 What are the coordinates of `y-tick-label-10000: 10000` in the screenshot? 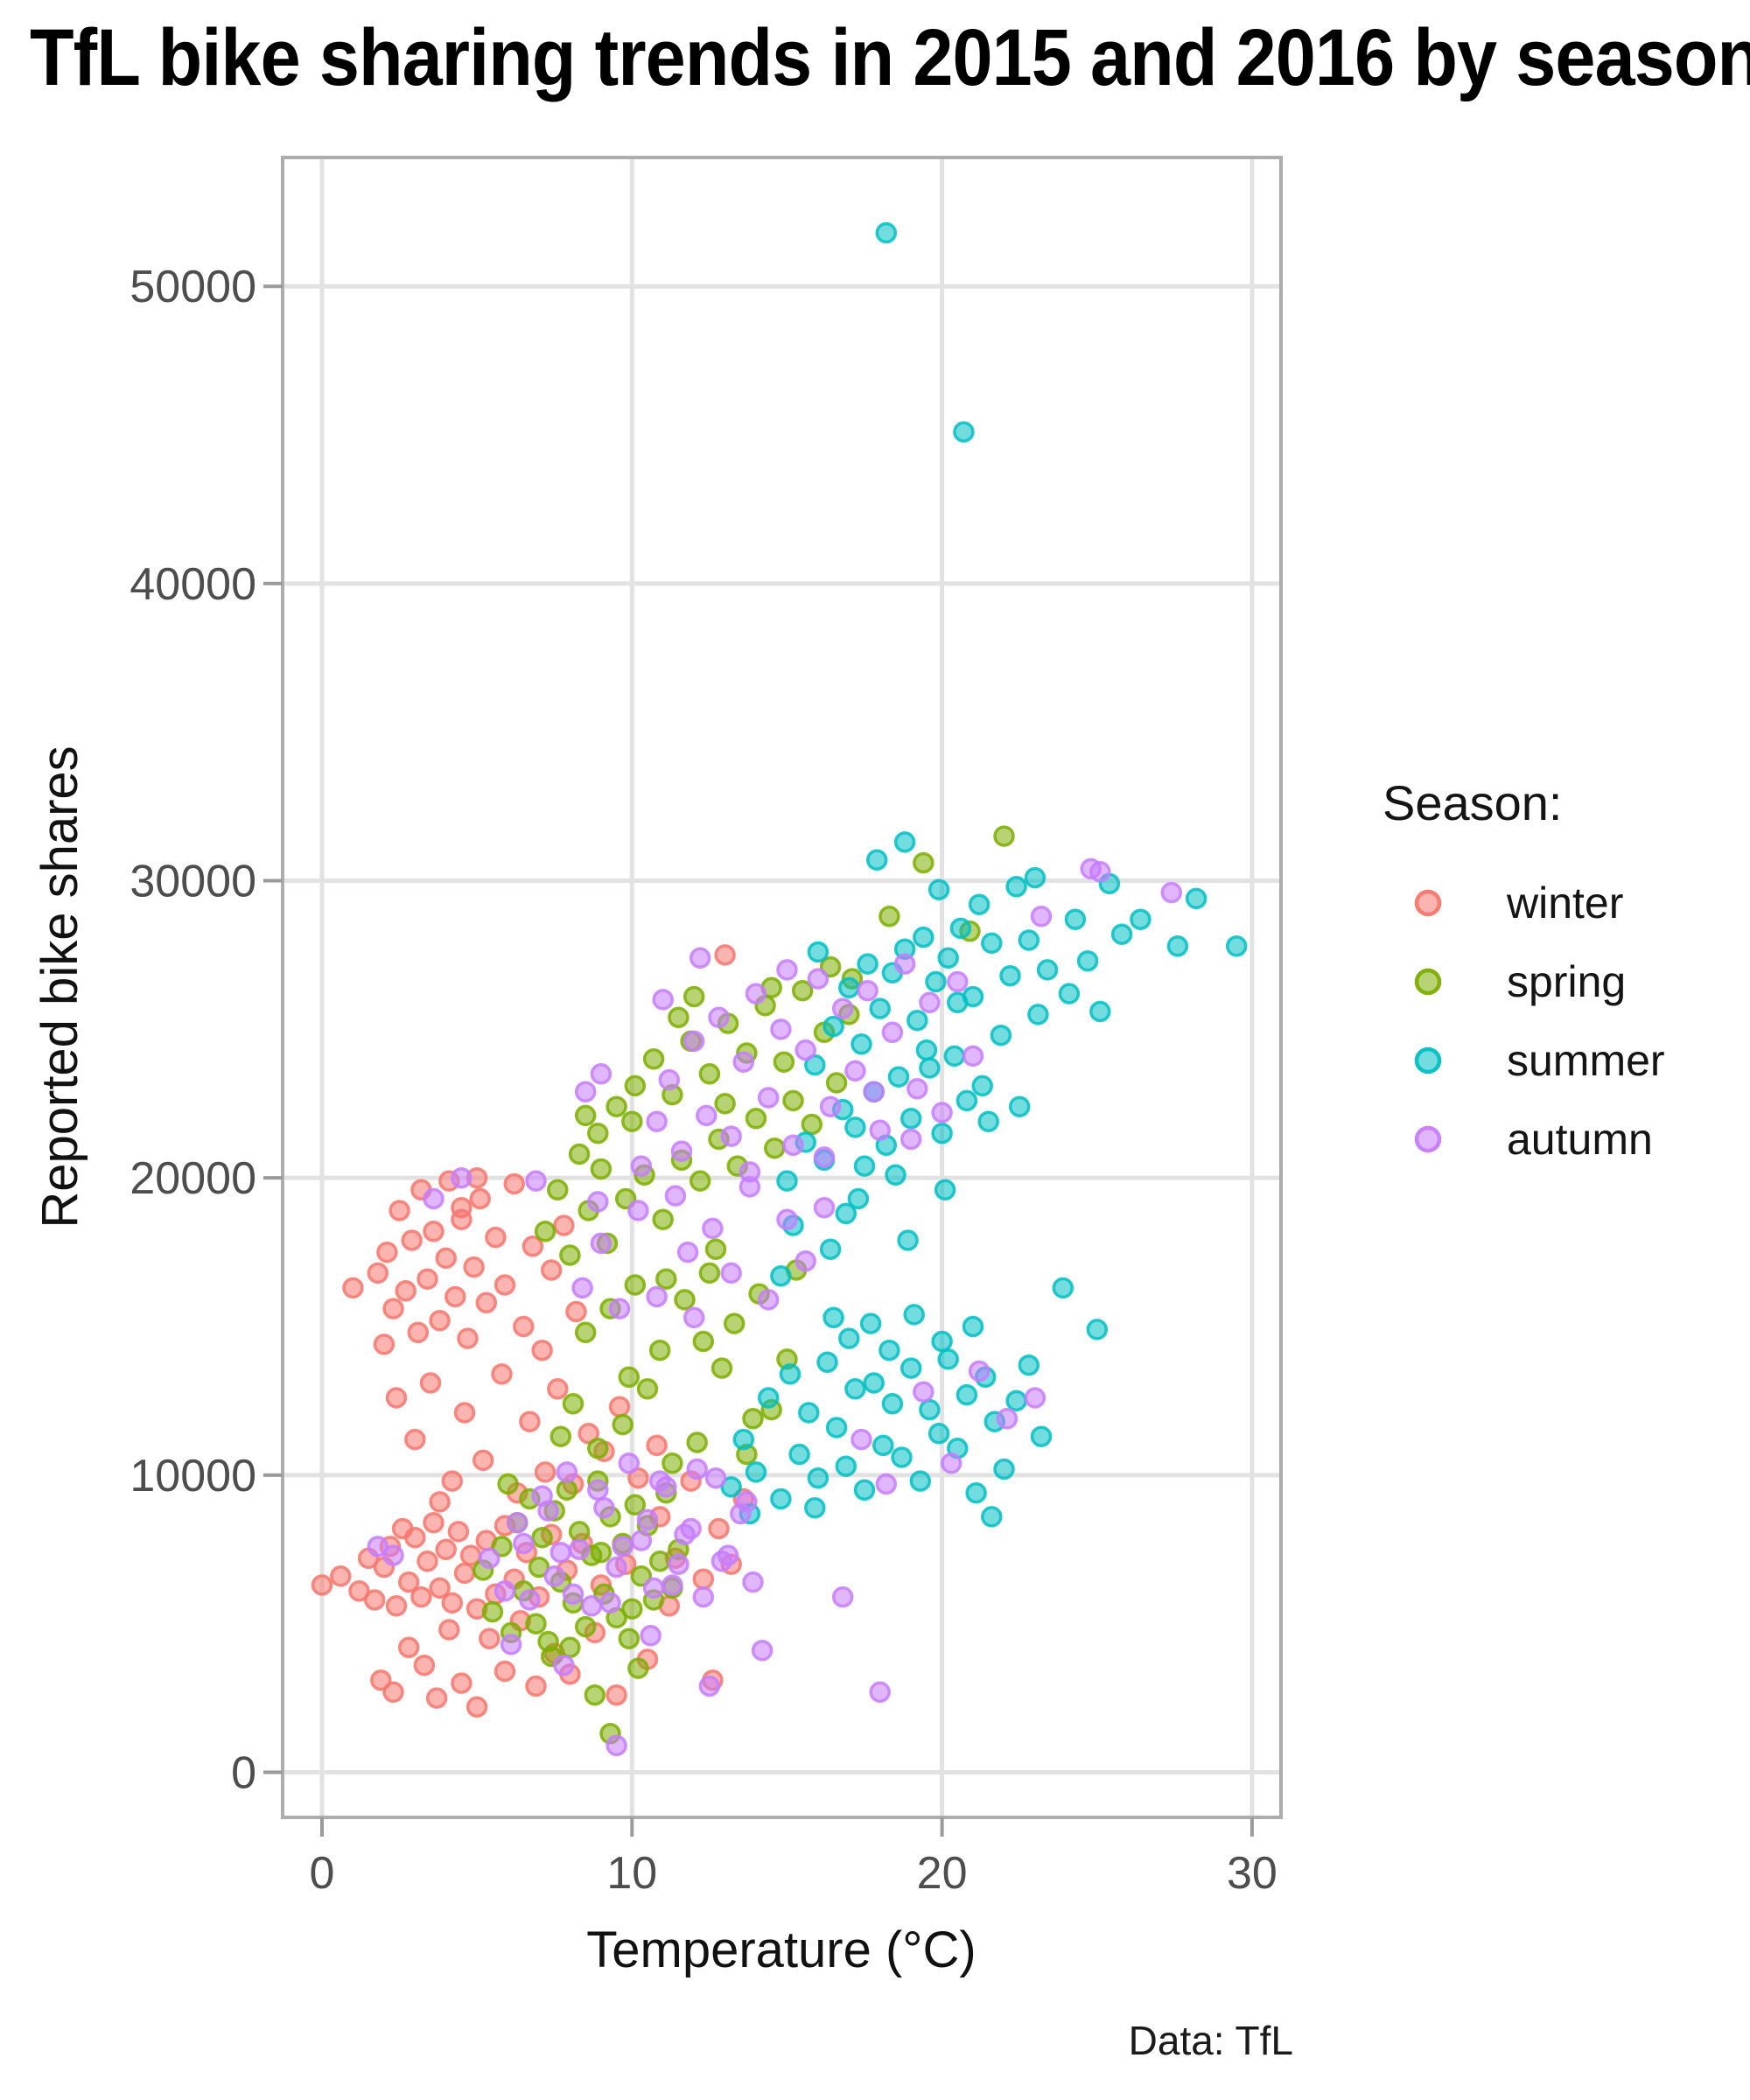 It's located at (193, 1476).